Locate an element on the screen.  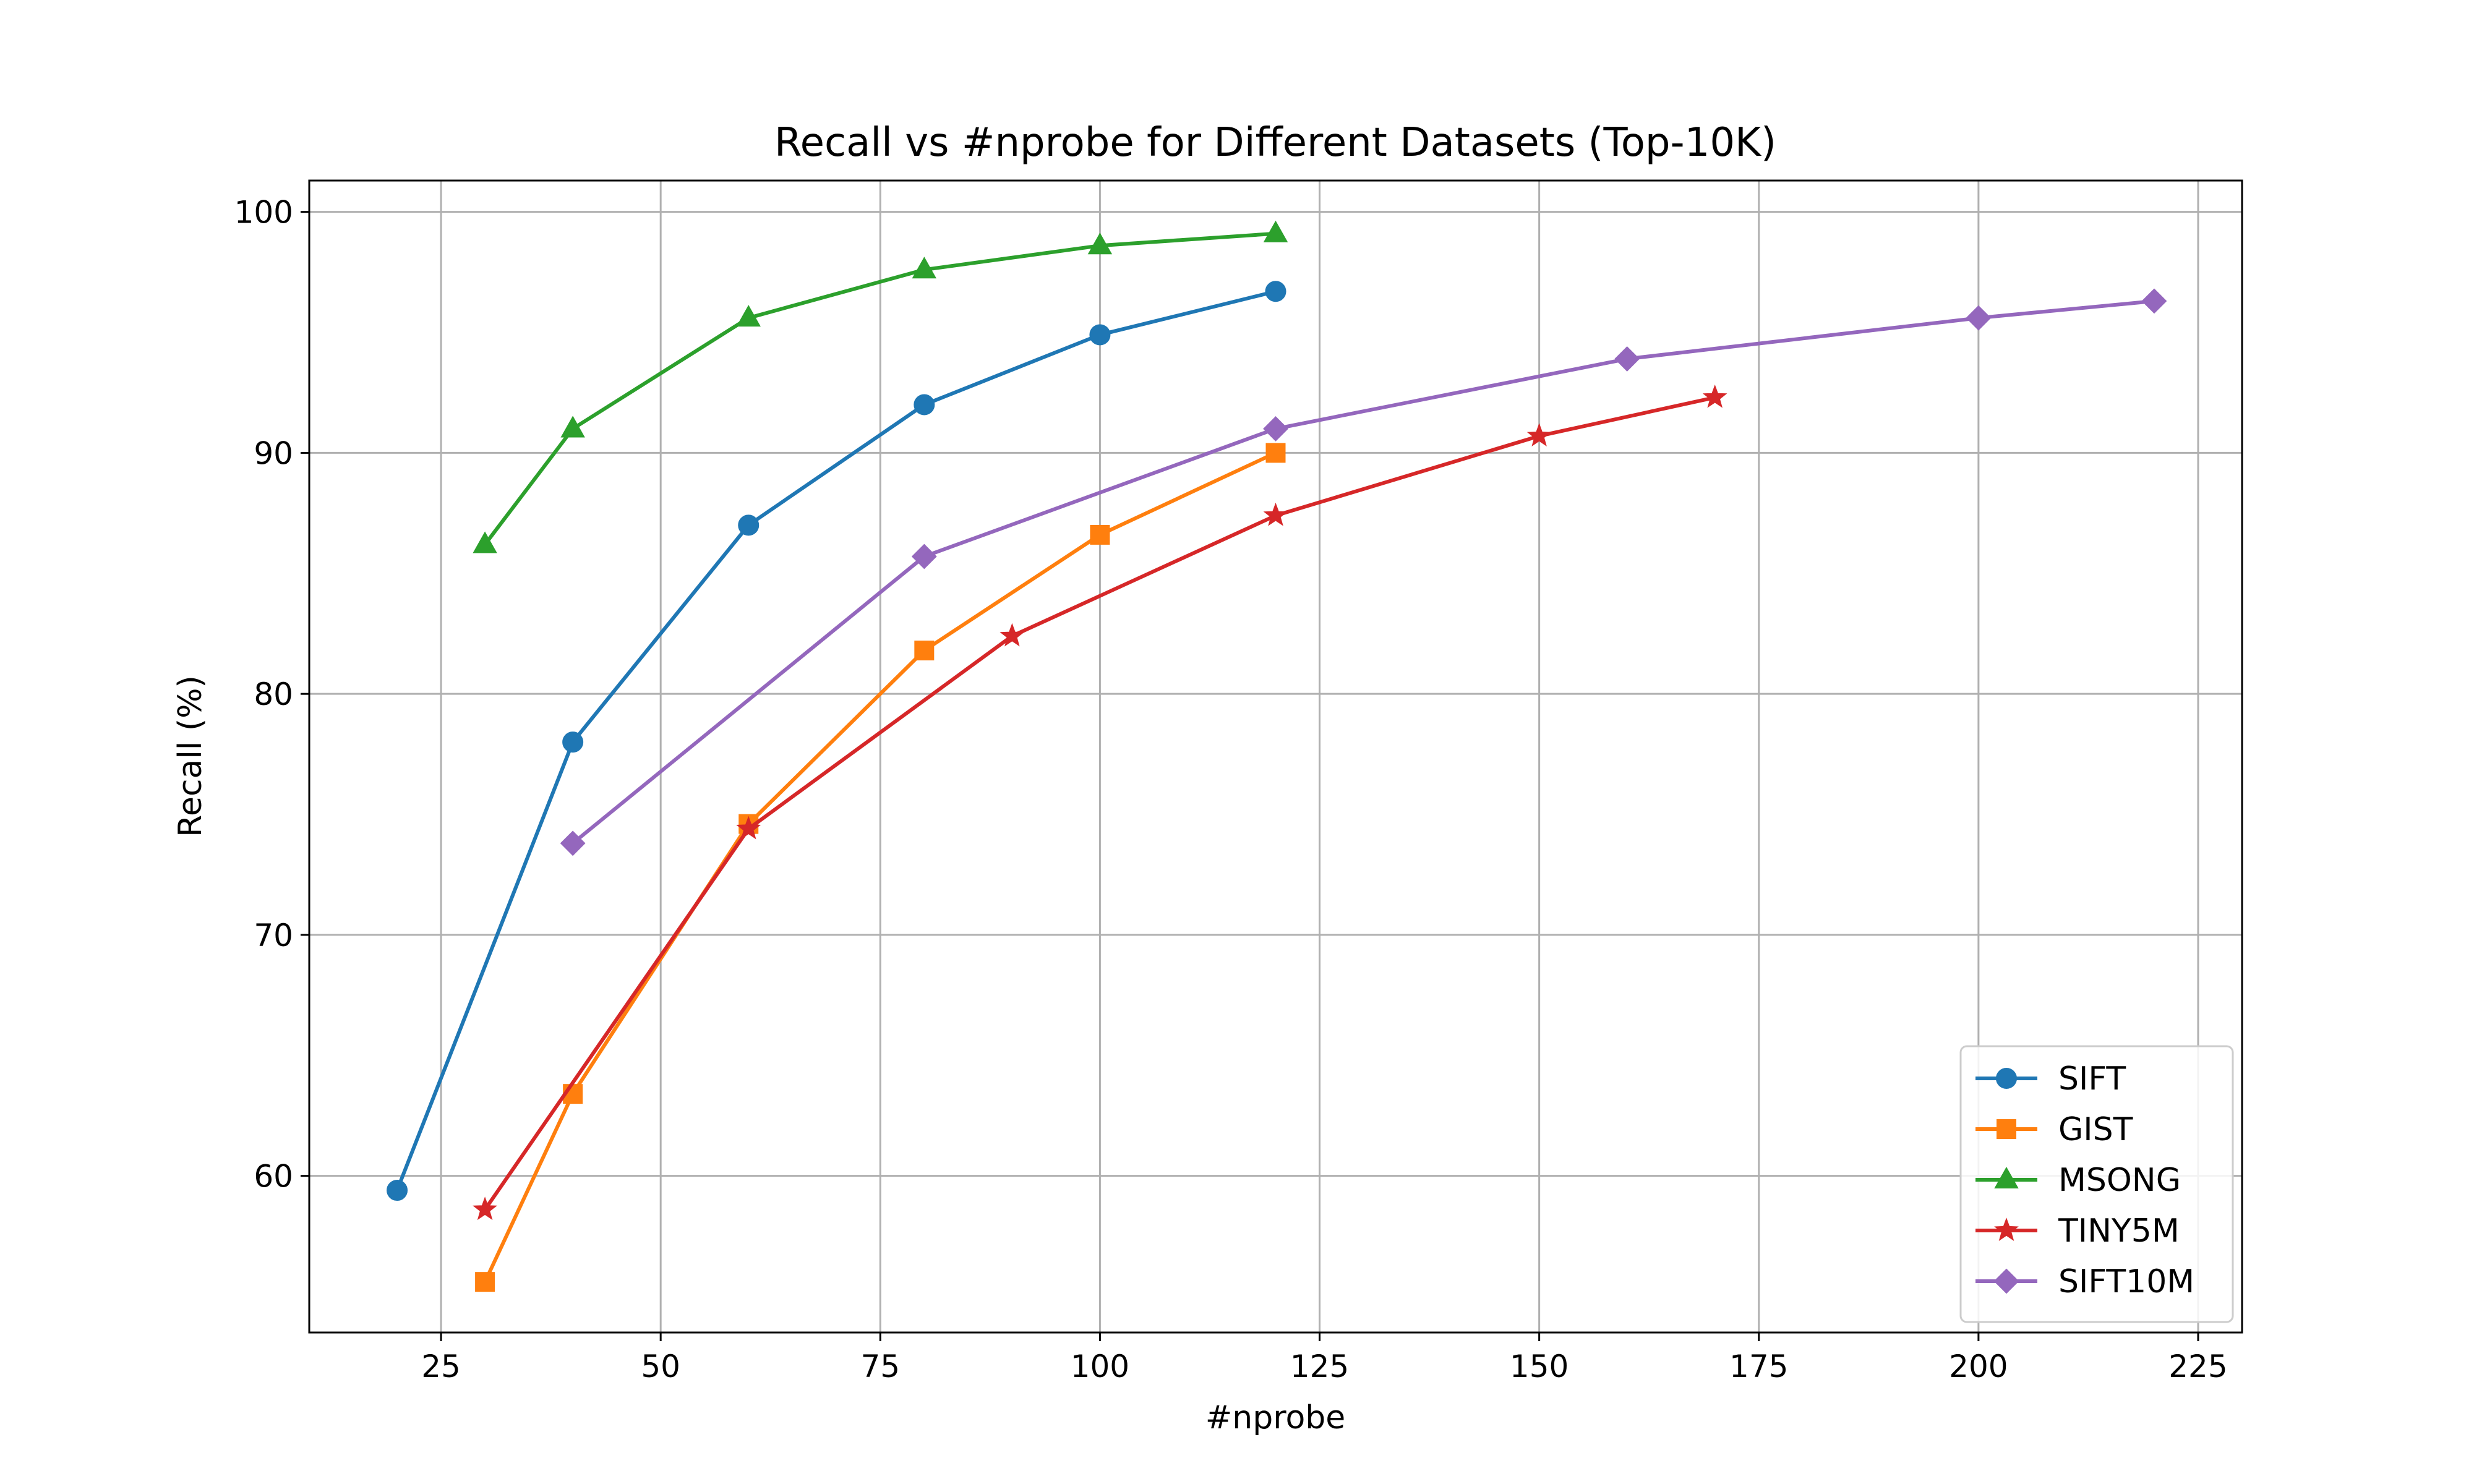
legend-item-gist: GIST is located at coordinates (2054, 1129).